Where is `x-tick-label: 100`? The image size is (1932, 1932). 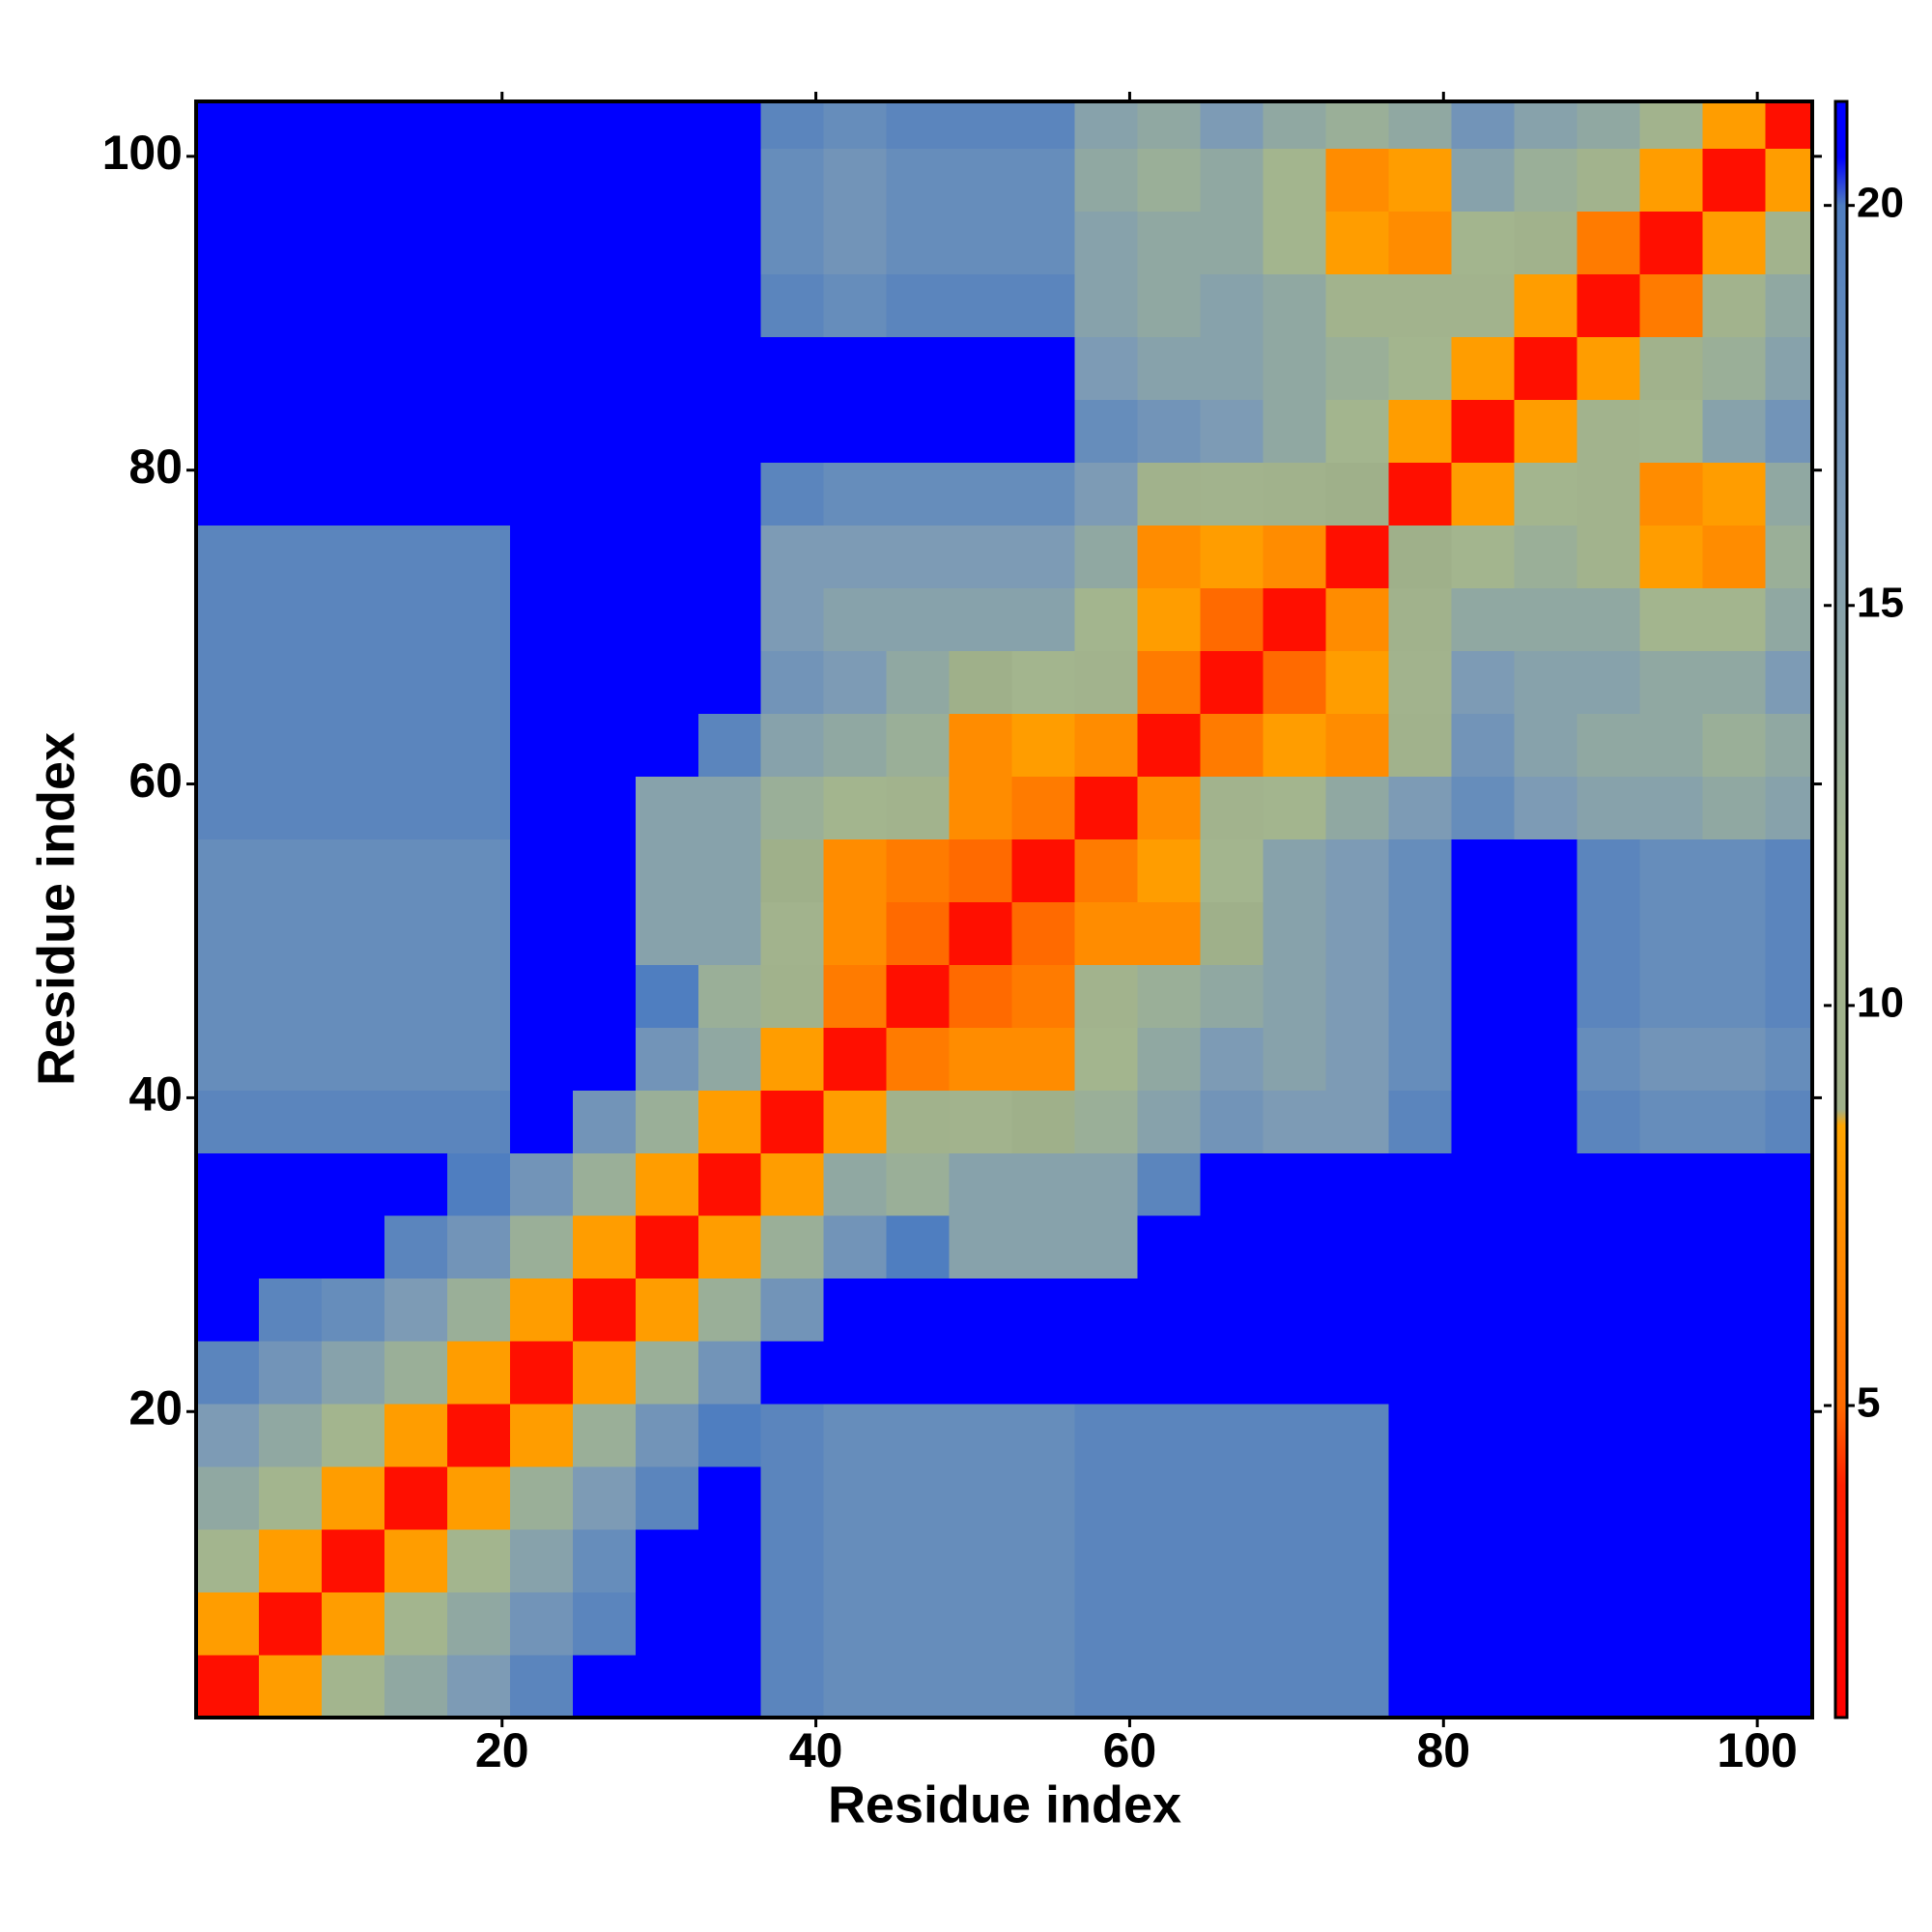 x-tick-label: 100 is located at coordinates (1757, 1750).